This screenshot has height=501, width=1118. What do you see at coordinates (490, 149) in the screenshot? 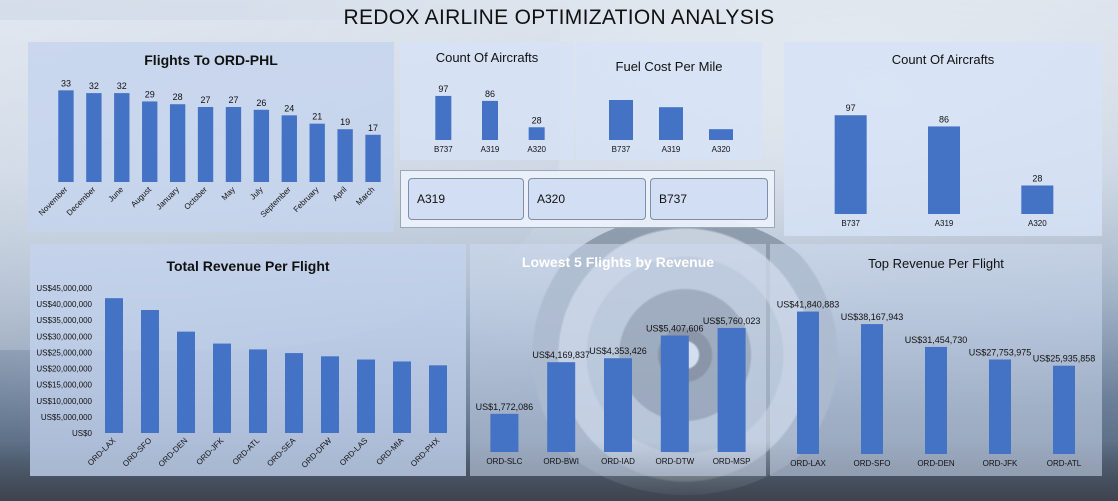
I see `count-of-aircrafts-small-category-label: A319` at bounding box center [490, 149].